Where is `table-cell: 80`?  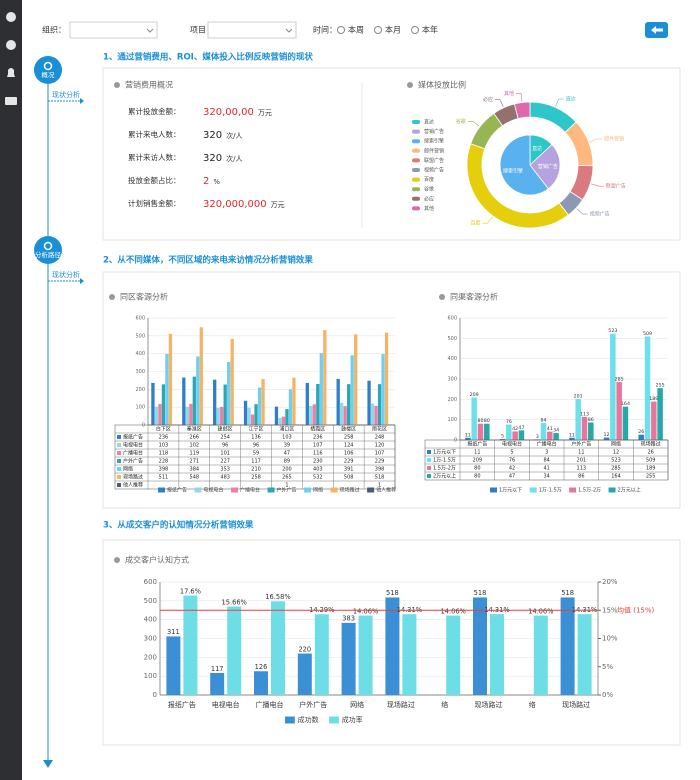
table-cell: 80 is located at coordinates (477, 477).